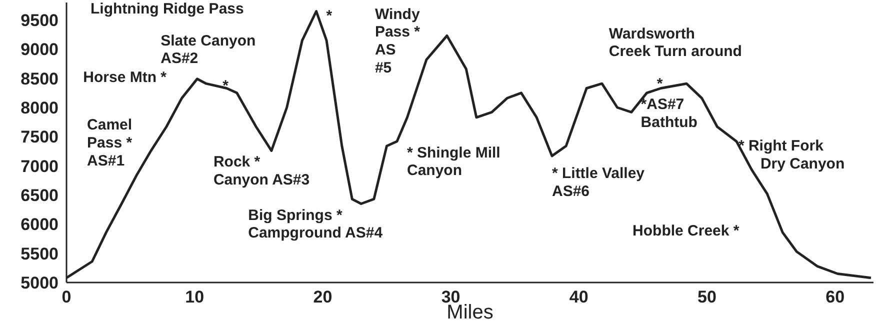 The width and height of the screenshot is (883, 326). What do you see at coordinates (67, 297) in the screenshot?
I see `x-tick-label: 0` at bounding box center [67, 297].